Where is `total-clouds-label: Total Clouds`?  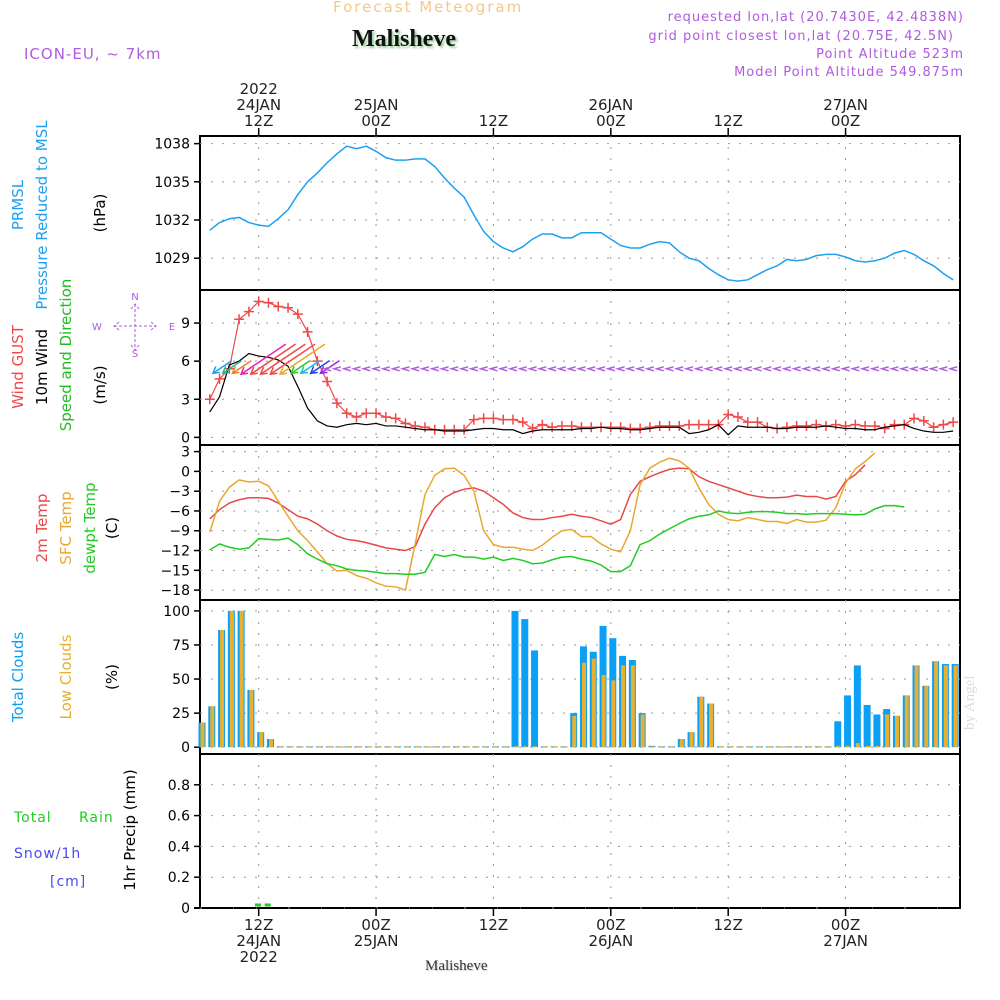
total-clouds-label: Total Clouds is located at coordinates (18, 677).